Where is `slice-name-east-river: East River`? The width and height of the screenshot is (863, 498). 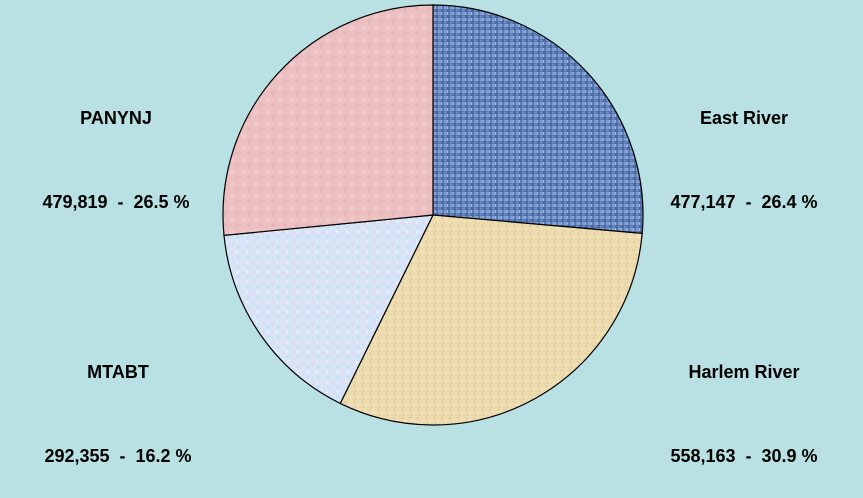
slice-name-east-river: East River is located at coordinates (744, 118).